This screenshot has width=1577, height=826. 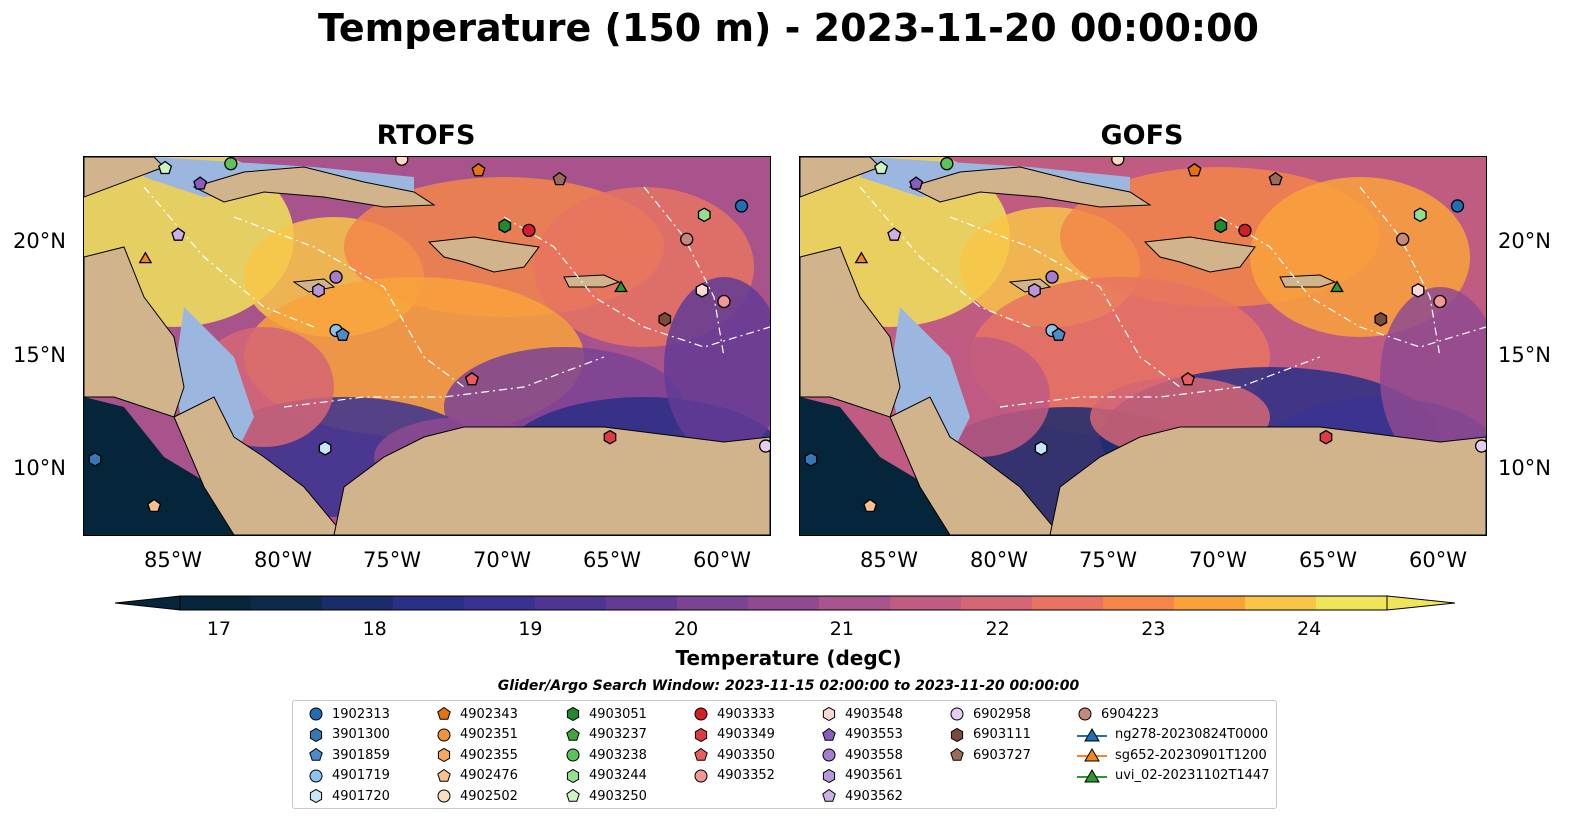 What do you see at coordinates (1433, 377) in the screenshot?
I see `temp-patch` at bounding box center [1433, 377].